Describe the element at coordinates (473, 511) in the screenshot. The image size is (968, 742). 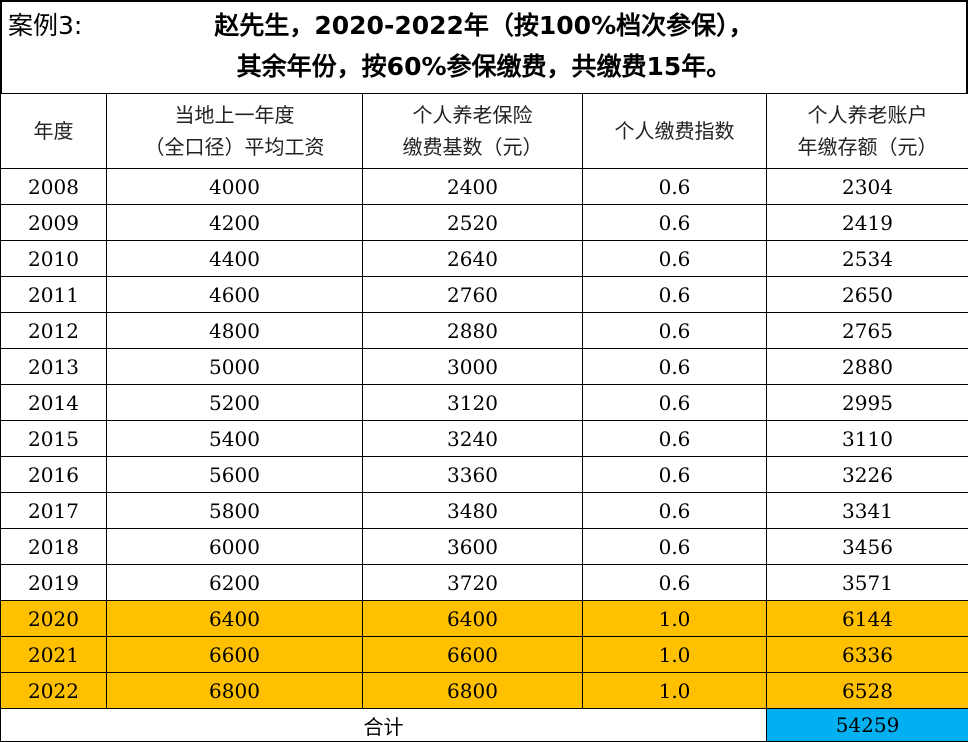
I see `cell-contribution-base: 3480` at that location.